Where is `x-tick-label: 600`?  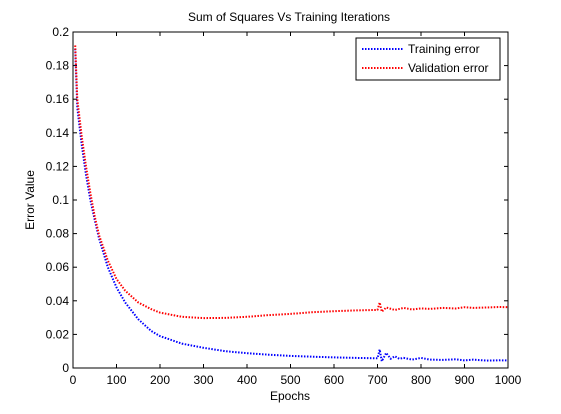
x-tick-label: 600 is located at coordinates (334, 380).